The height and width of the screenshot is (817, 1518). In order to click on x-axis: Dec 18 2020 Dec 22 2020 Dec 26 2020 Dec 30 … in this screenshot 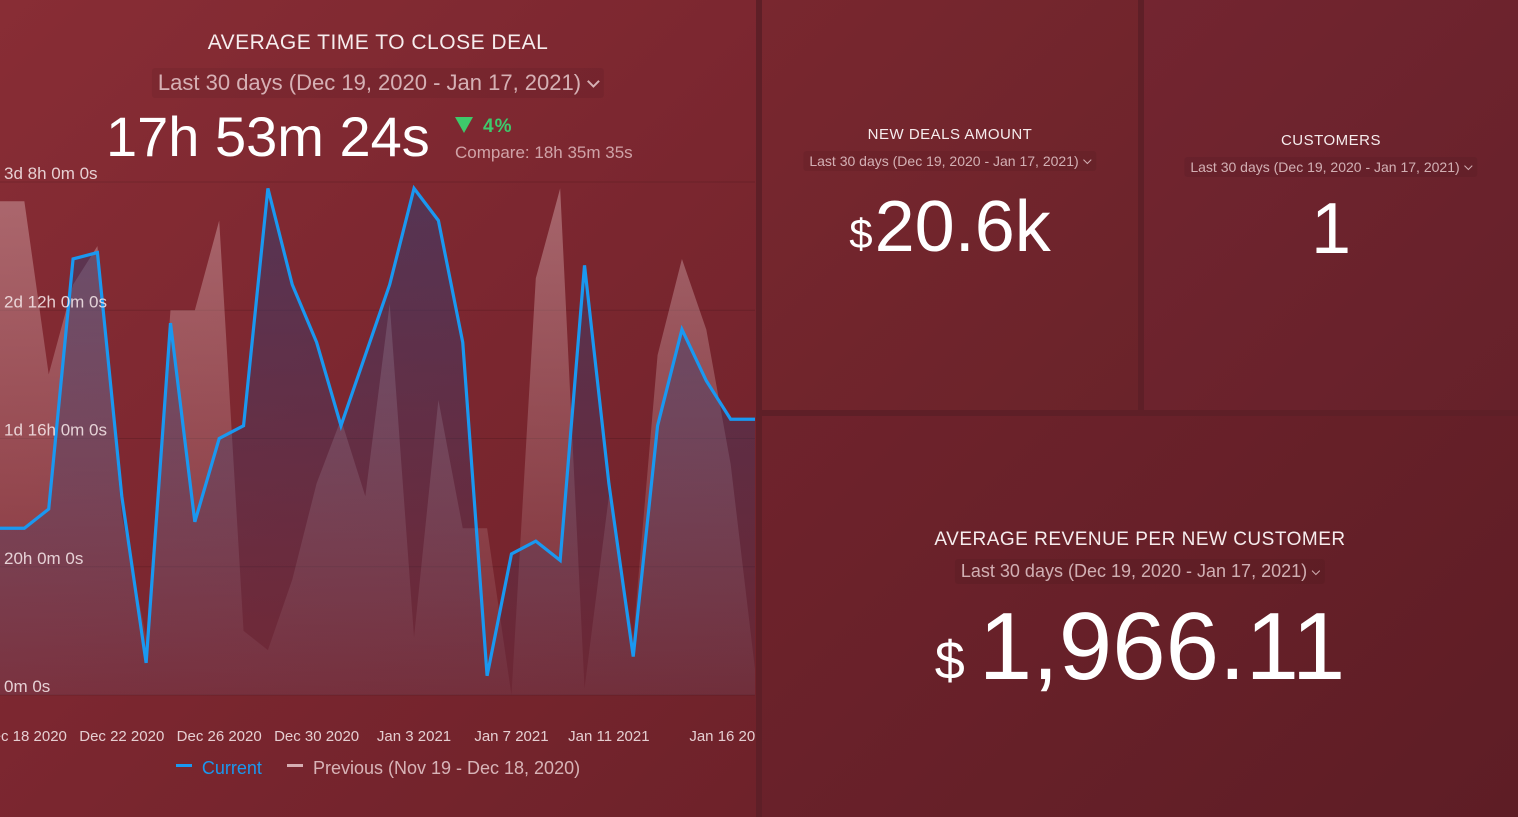, I will do `click(378, 736)`.